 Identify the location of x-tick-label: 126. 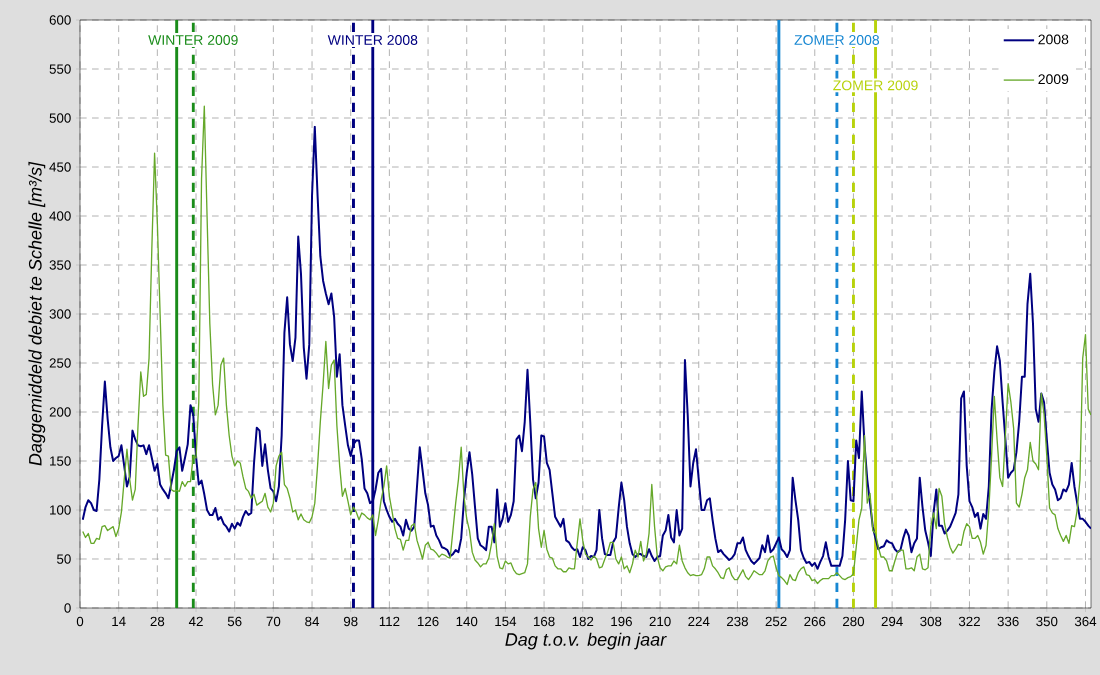
(428, 621).